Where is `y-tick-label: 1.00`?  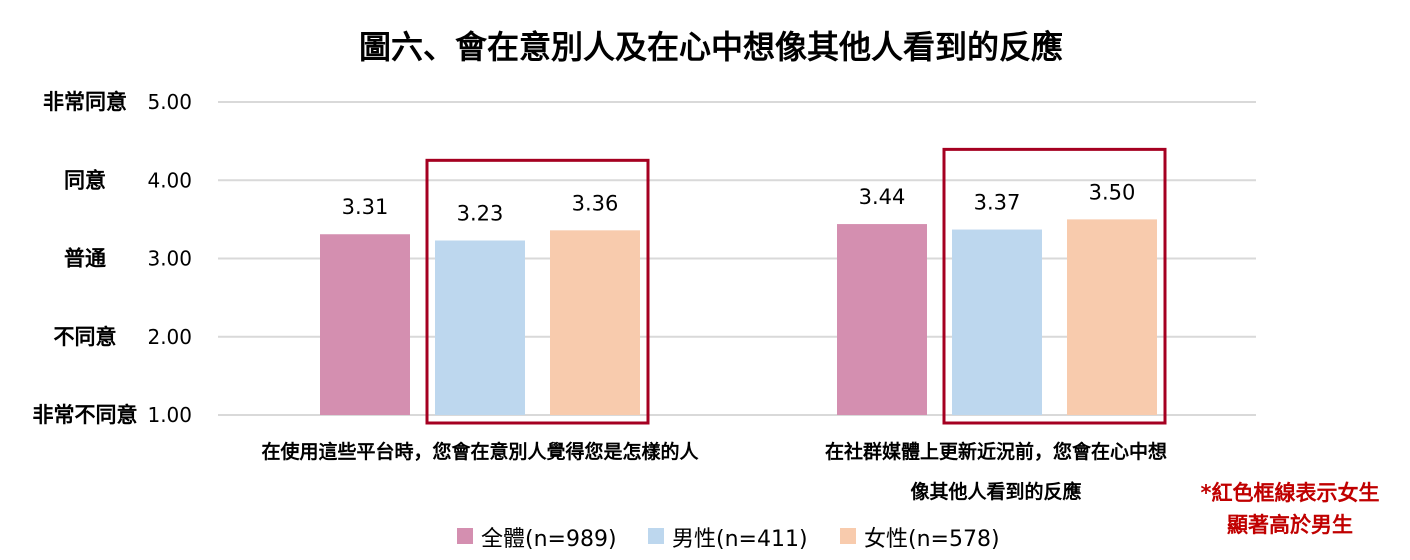
y-tick-label: 1.00 is located at coordinates (169, 415).